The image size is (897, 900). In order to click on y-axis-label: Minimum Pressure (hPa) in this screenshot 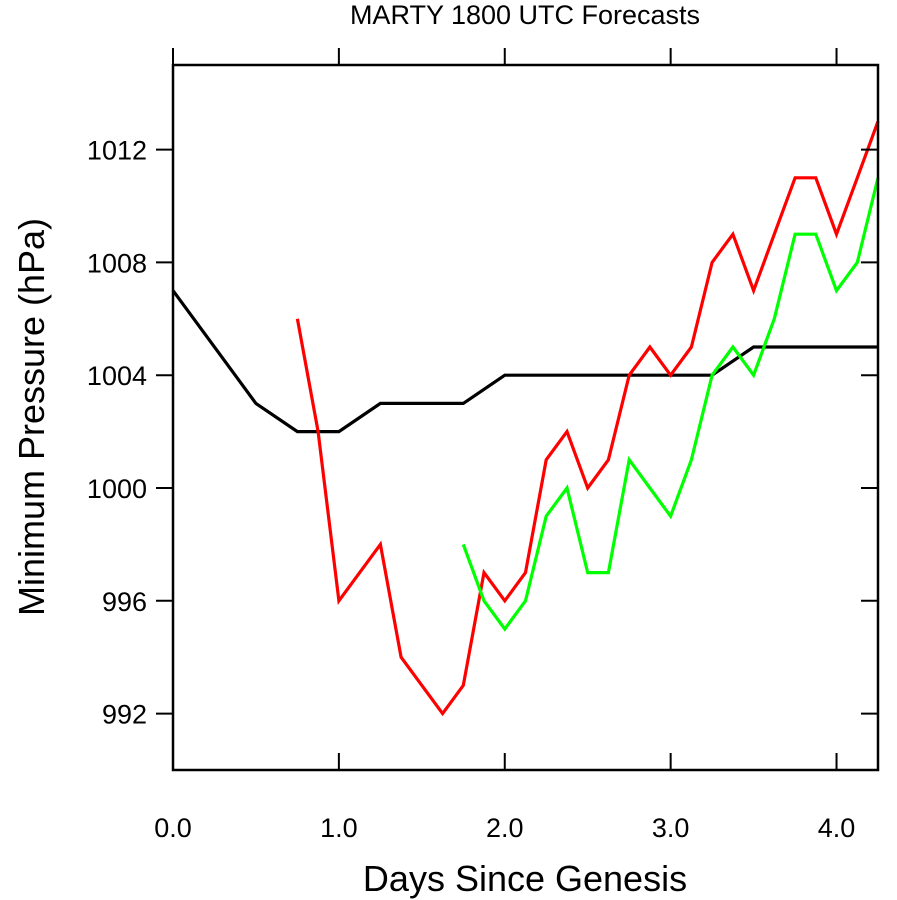, I will do `click(31, 417)`.